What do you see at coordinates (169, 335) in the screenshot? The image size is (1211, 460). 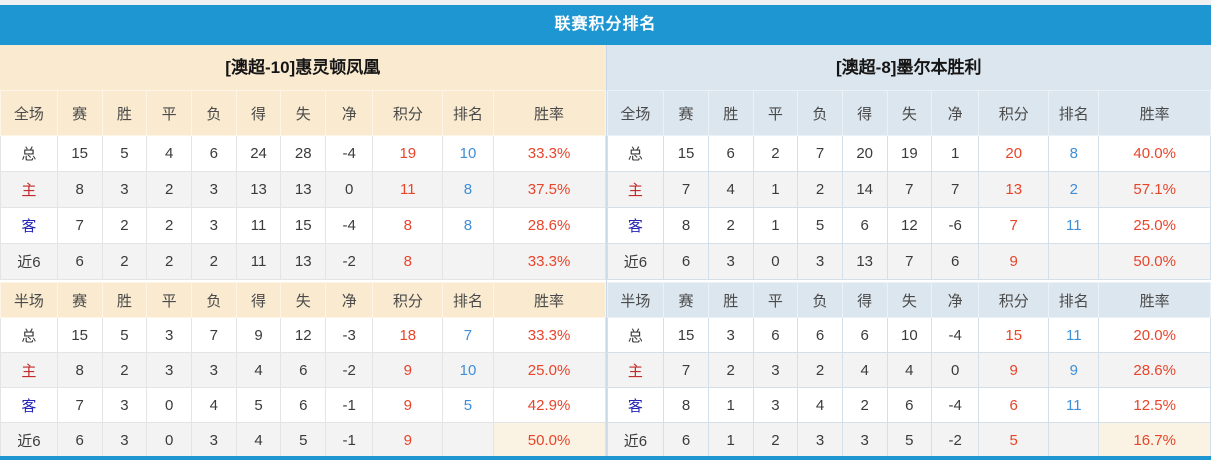 I see `cell-draws: 3` at bounding box center [169, 335].